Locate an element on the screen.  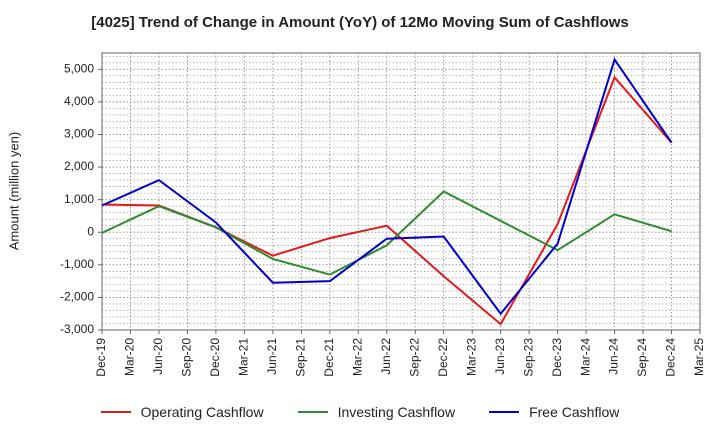
x-tick-label: Mar-24 is located at coordinates (585, 357).